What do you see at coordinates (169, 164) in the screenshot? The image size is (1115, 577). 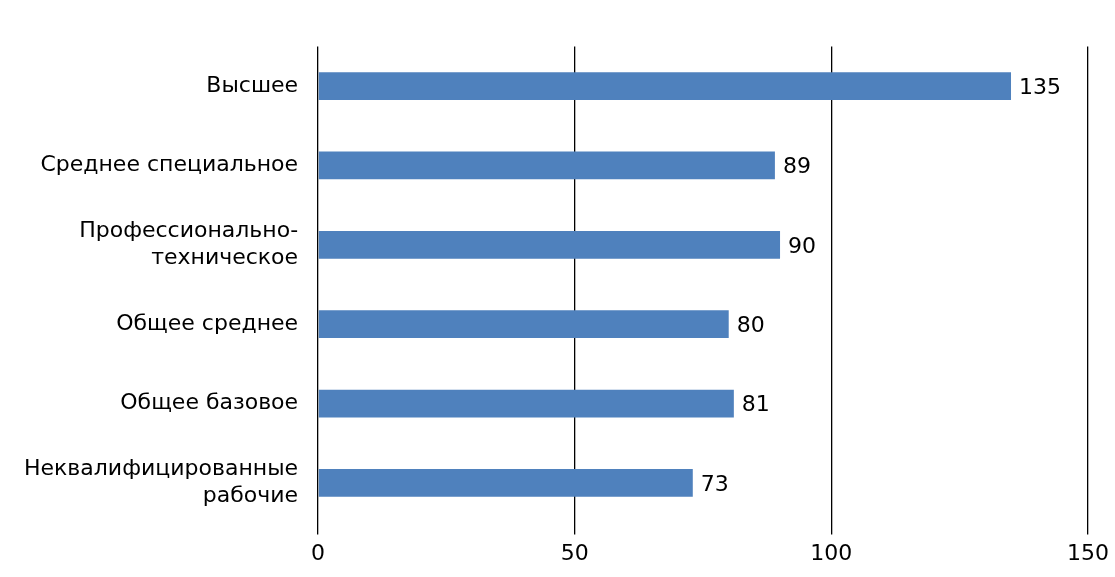 I see `y-tick-label: Среднее специальное` at bounding box center [169, 164].